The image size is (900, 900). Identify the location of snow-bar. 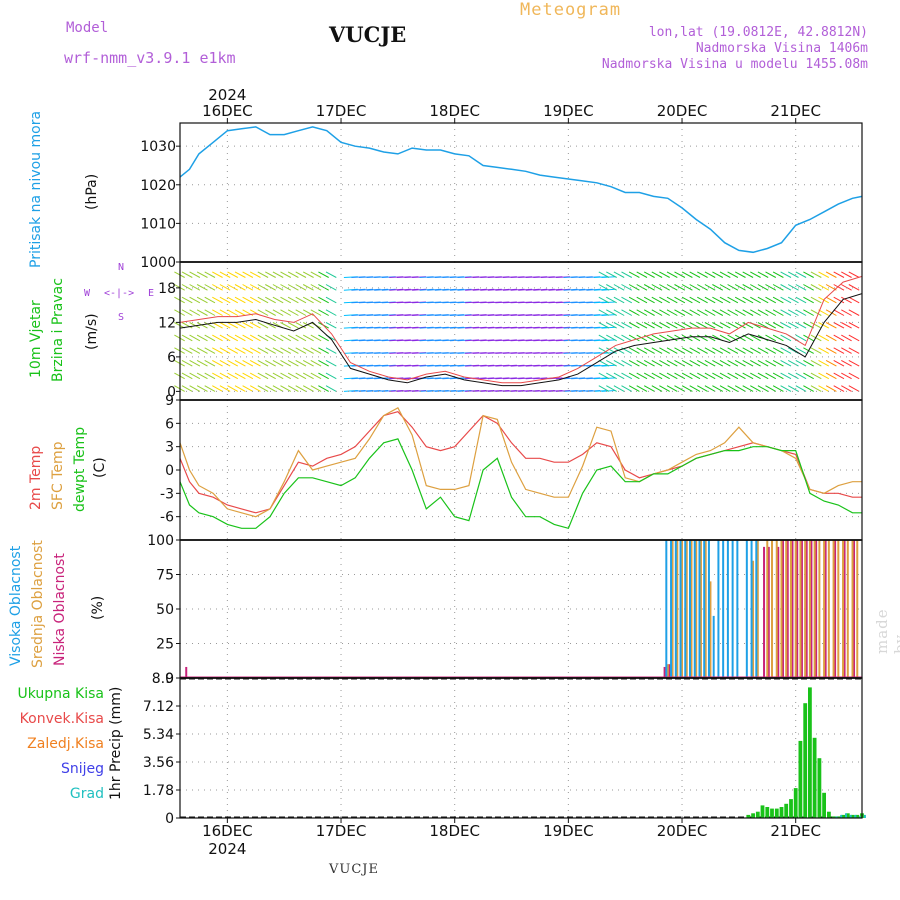
(841, 816).